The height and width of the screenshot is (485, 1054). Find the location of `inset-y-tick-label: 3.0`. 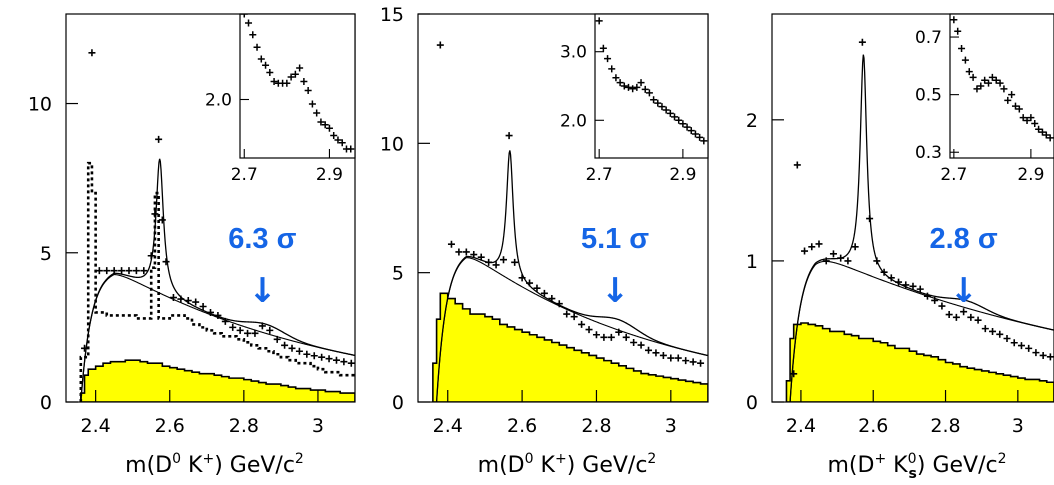

inset-y-tick-label: 3.0 is located at coordinates (573, 53).